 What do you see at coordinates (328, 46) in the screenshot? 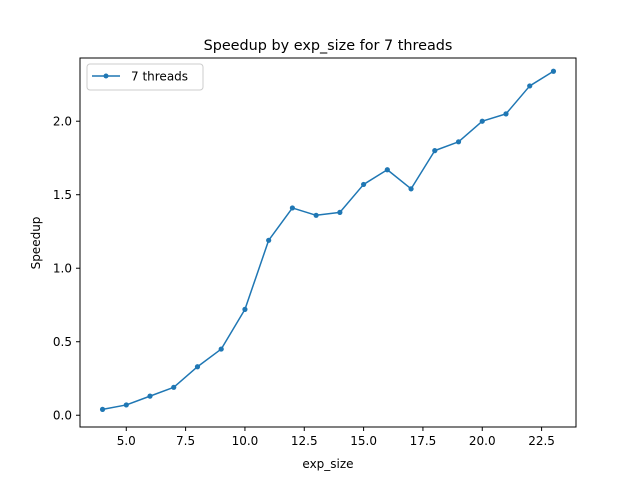
I see `chart-title: Speedup by exp_size for 7 threads` at bounding box center [328, 46].